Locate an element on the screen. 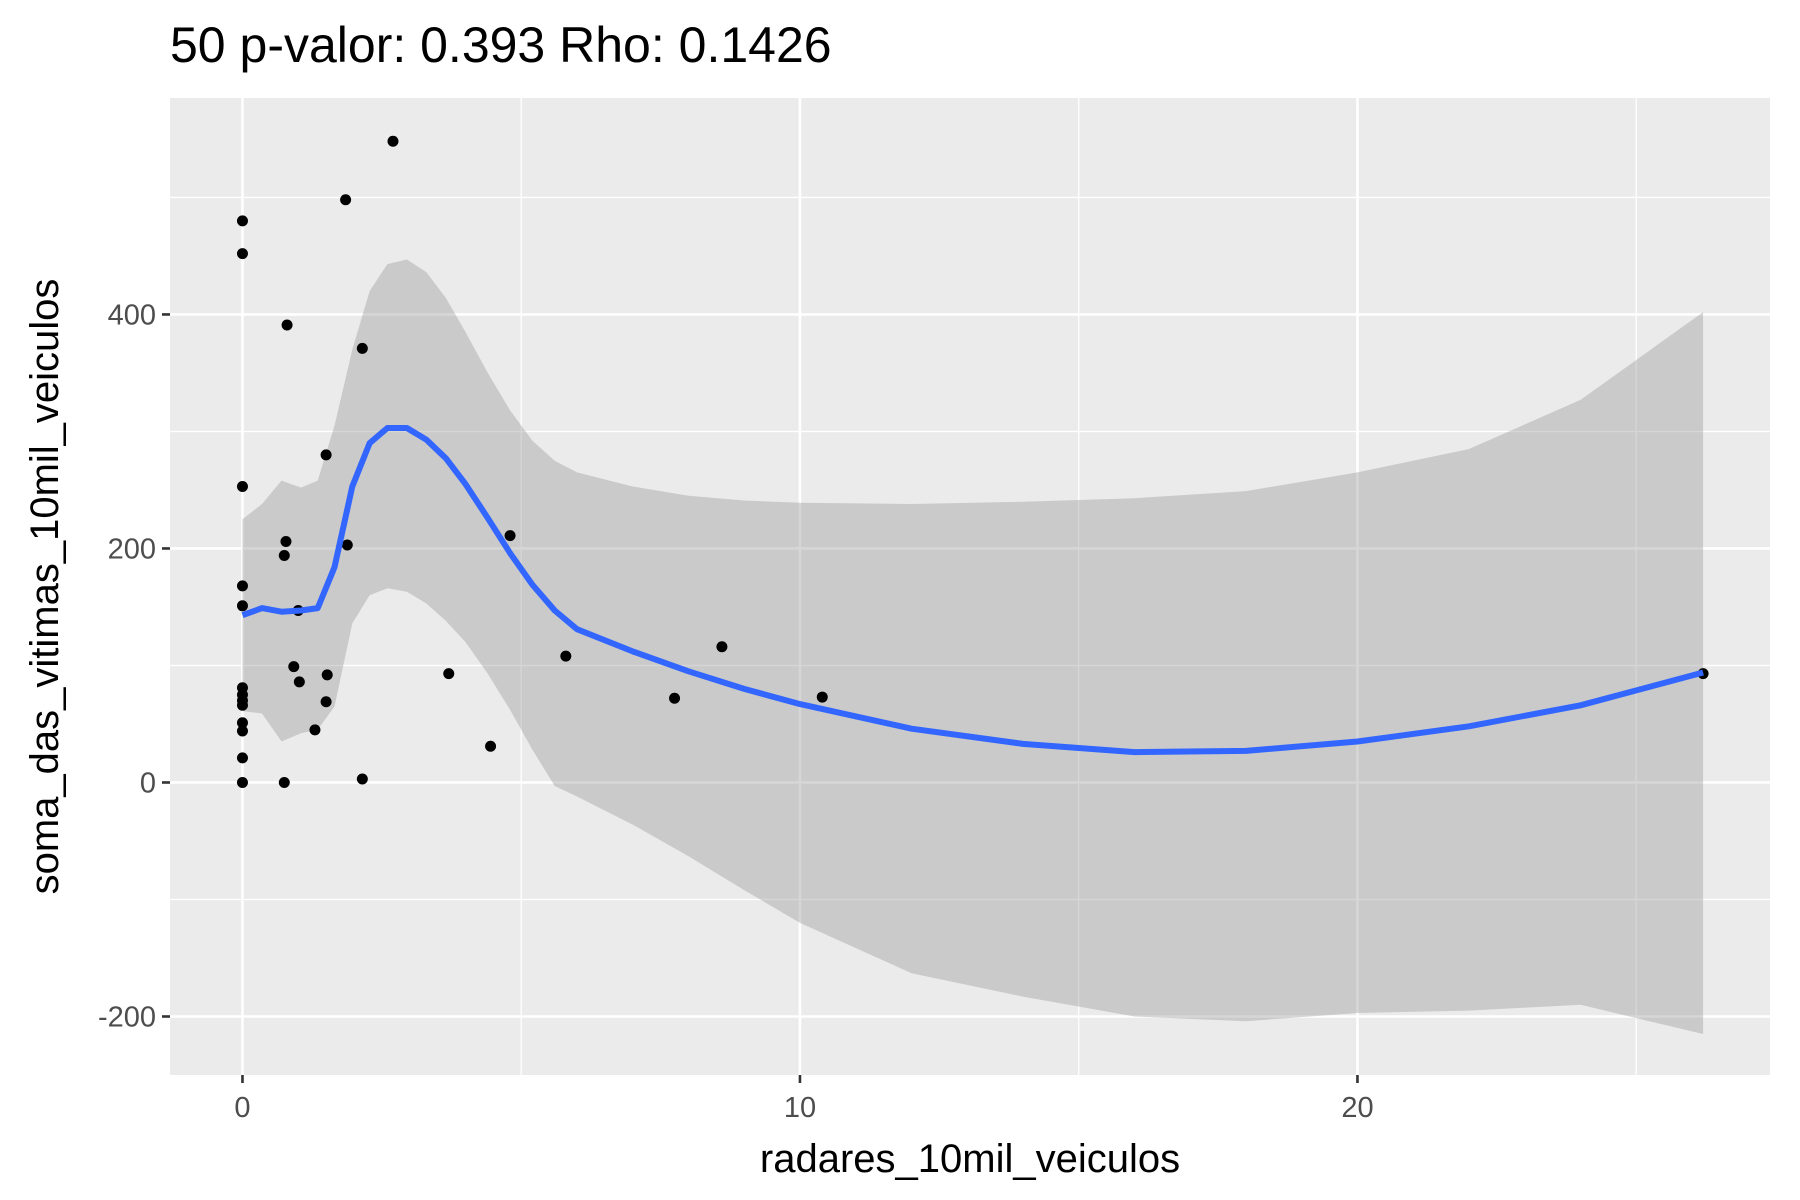 The height and width of the screenshot is (1200, 1800). chart-title: 50 p-valor: 0.393 Rho: 0.1426 is located at coordinates (501, 45).